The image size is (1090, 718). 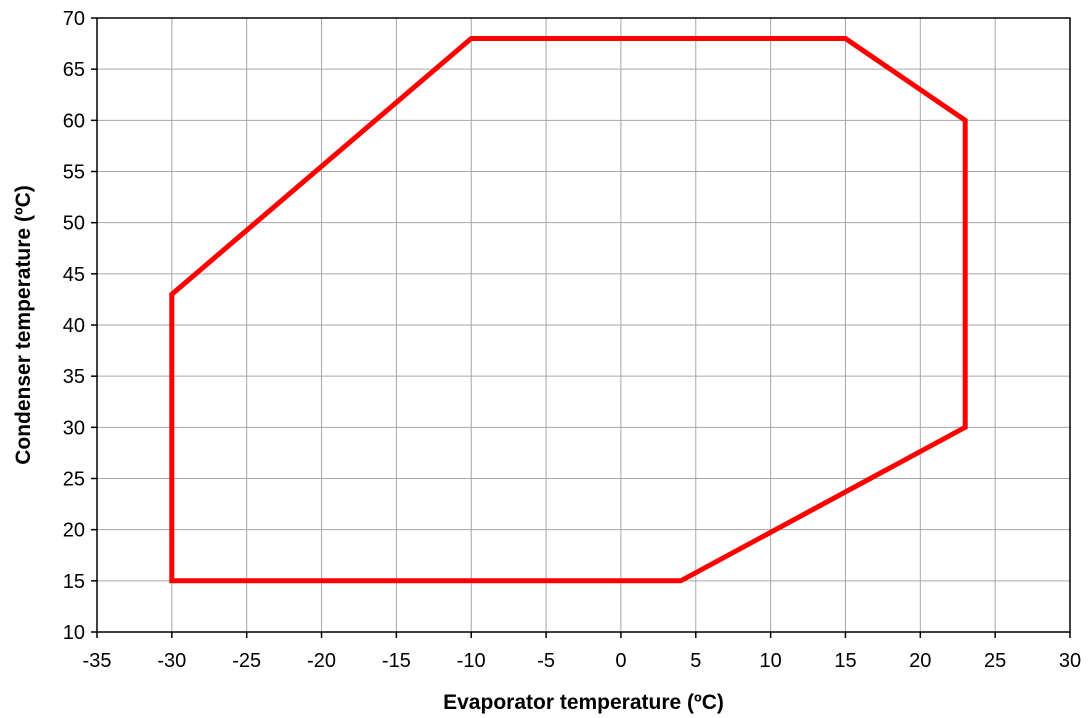 What do you see at coordinates (74, 224) in the screenshot?
I see `y-tick-label: 50` at bounding box center [74, 224].